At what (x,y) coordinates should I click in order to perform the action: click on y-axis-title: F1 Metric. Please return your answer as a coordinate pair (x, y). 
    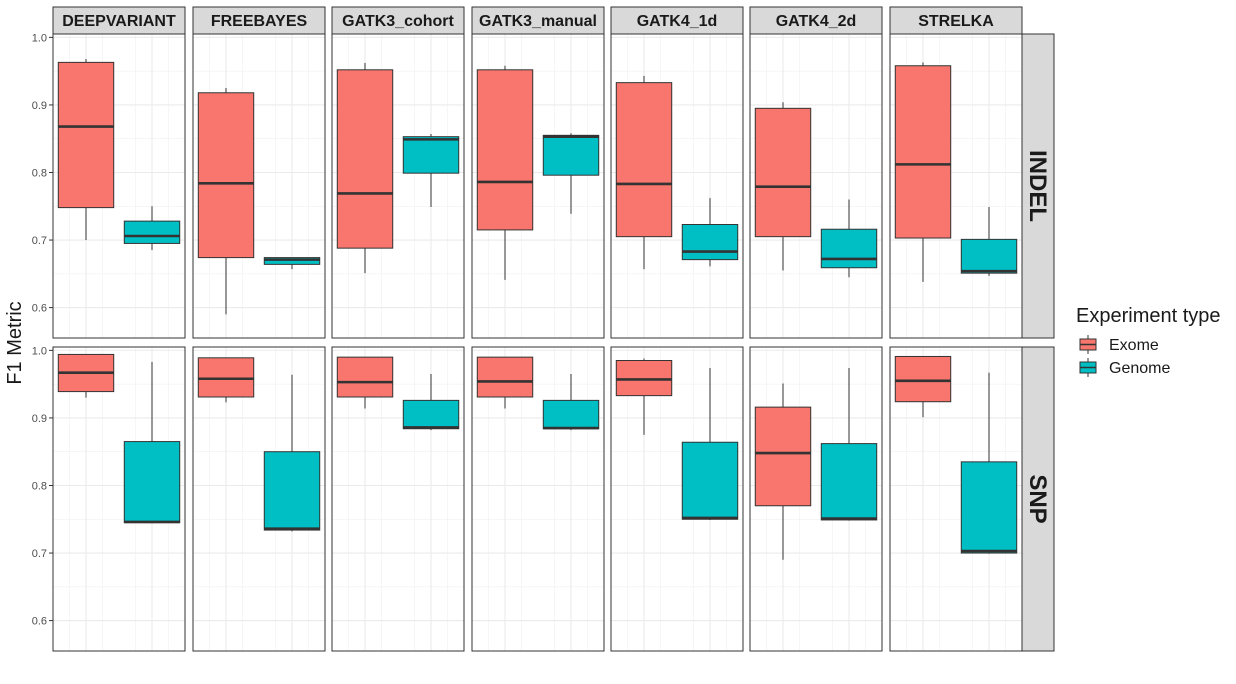
    Looking at the image, I should click on (15, 342).